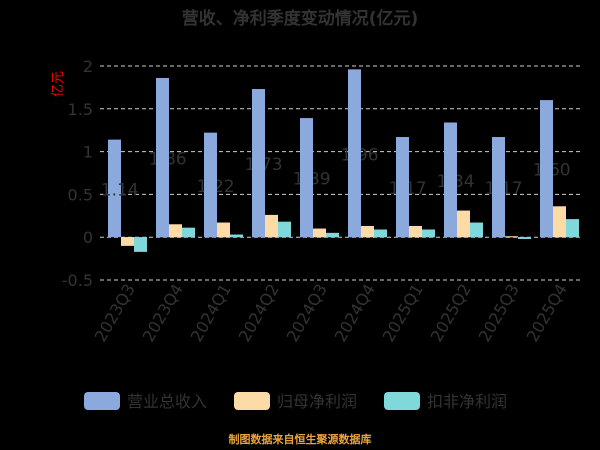  Describe the element at coordinates (499, 313) in the screenshot. I see `x-tick-label: 2025Q3` at that location.